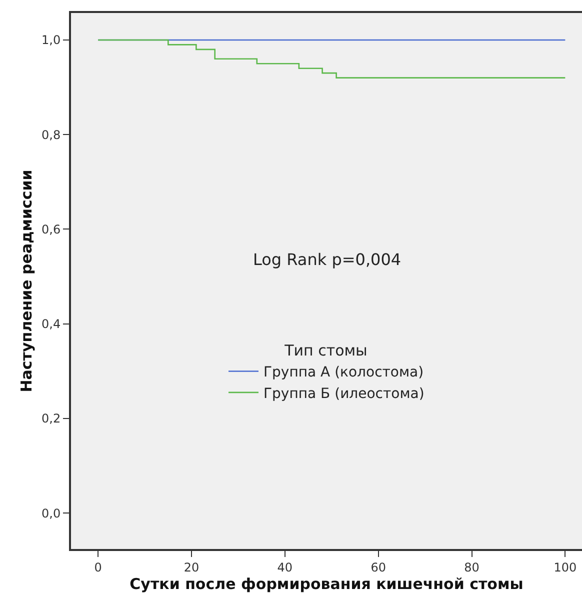 The image size is (582, 593). What do you see at coordinates (327, 259) in the screenshot?
I see `annotation: Log Rank p=0,004` at bounding box center [327, 259].